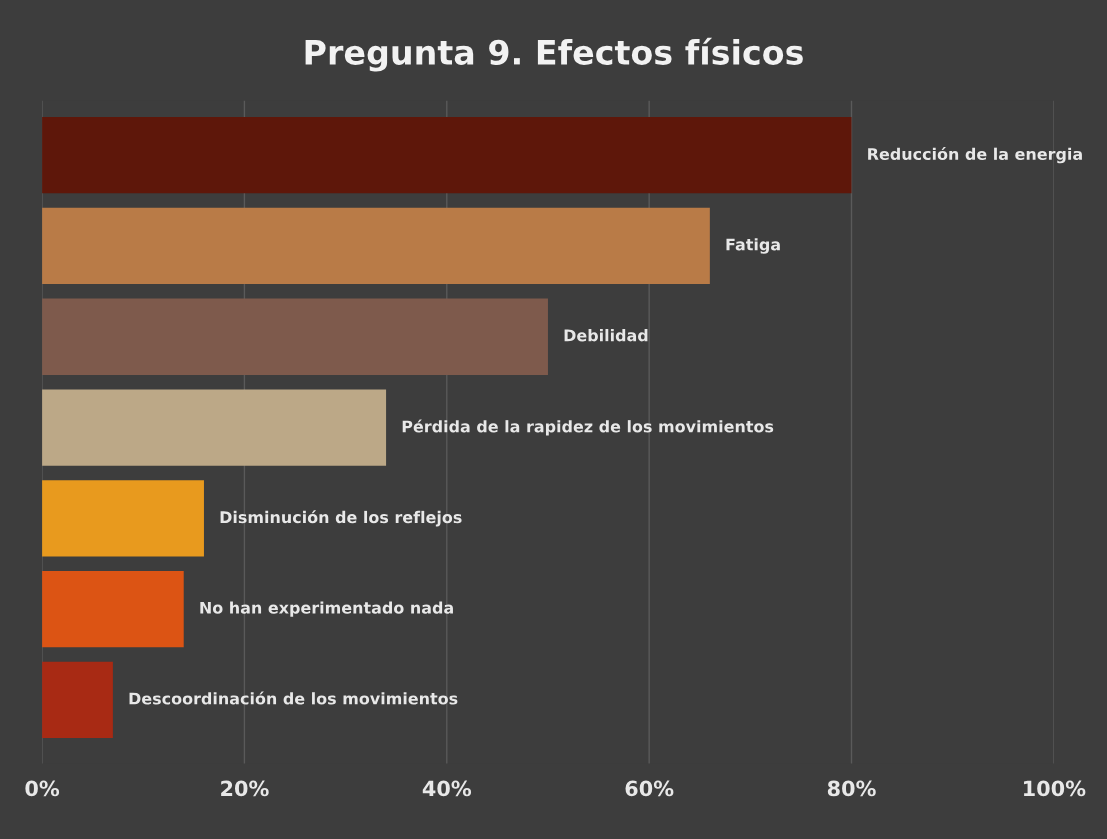 The image size is (1107, 839). Describe the element at coordinates (293, 698) in the screenshot. I see `y-tick-label: Descoordinación de los movimientos` at that location.